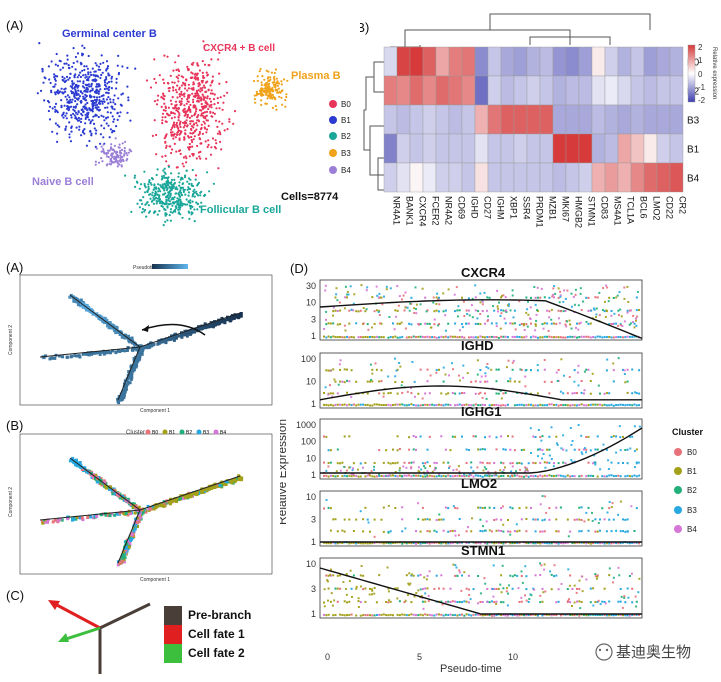 The width and height of the screenshot is (721, 682). I want to click on gene-y-tick: 1000, so click(306, 425).